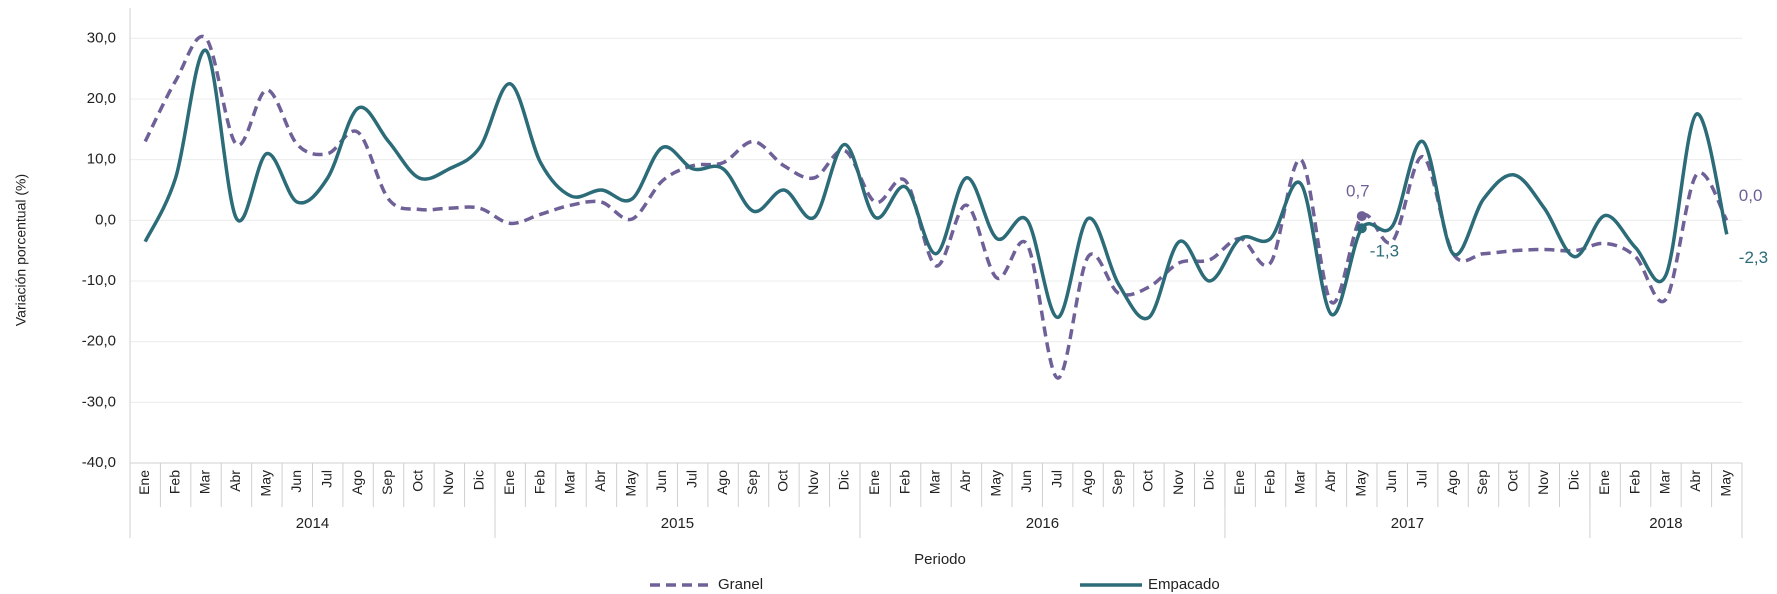 This screenshot has height=594, width=1777. I want to click on x-axis-title: Periodo, so click(940, 559).